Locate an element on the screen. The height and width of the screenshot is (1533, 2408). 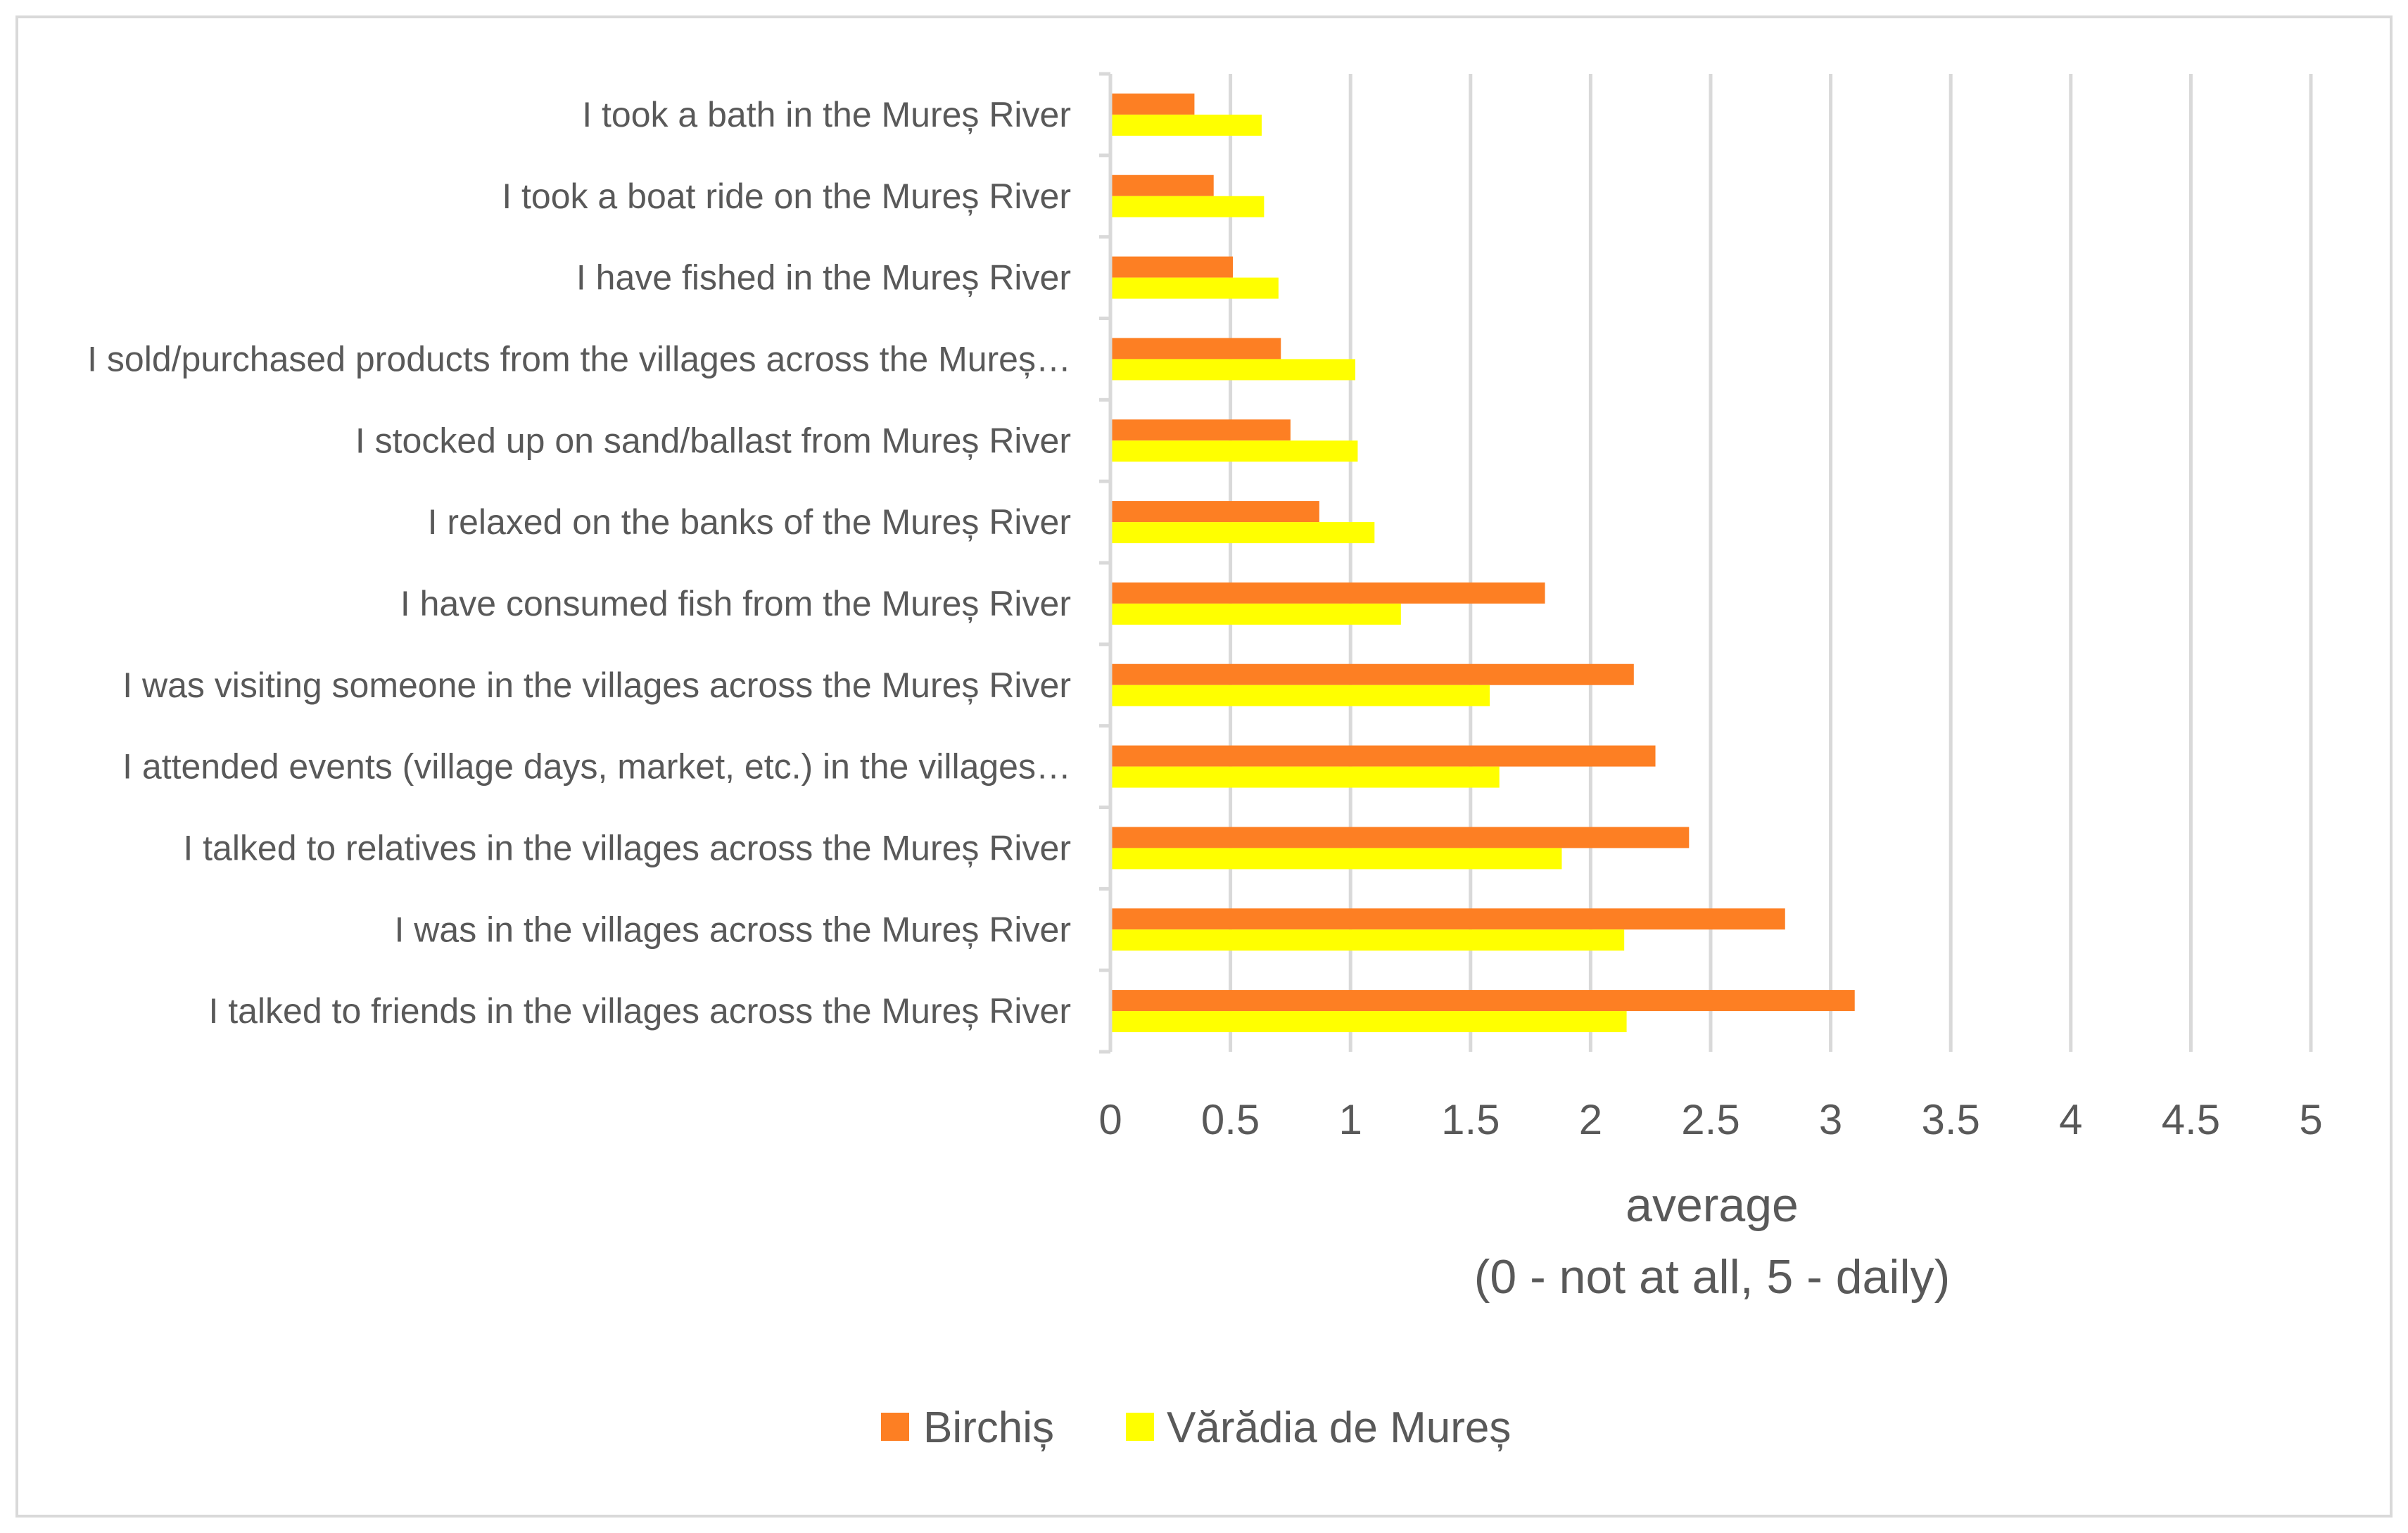
legend-swatch-varadia is located at coordinates (1140, 1427).